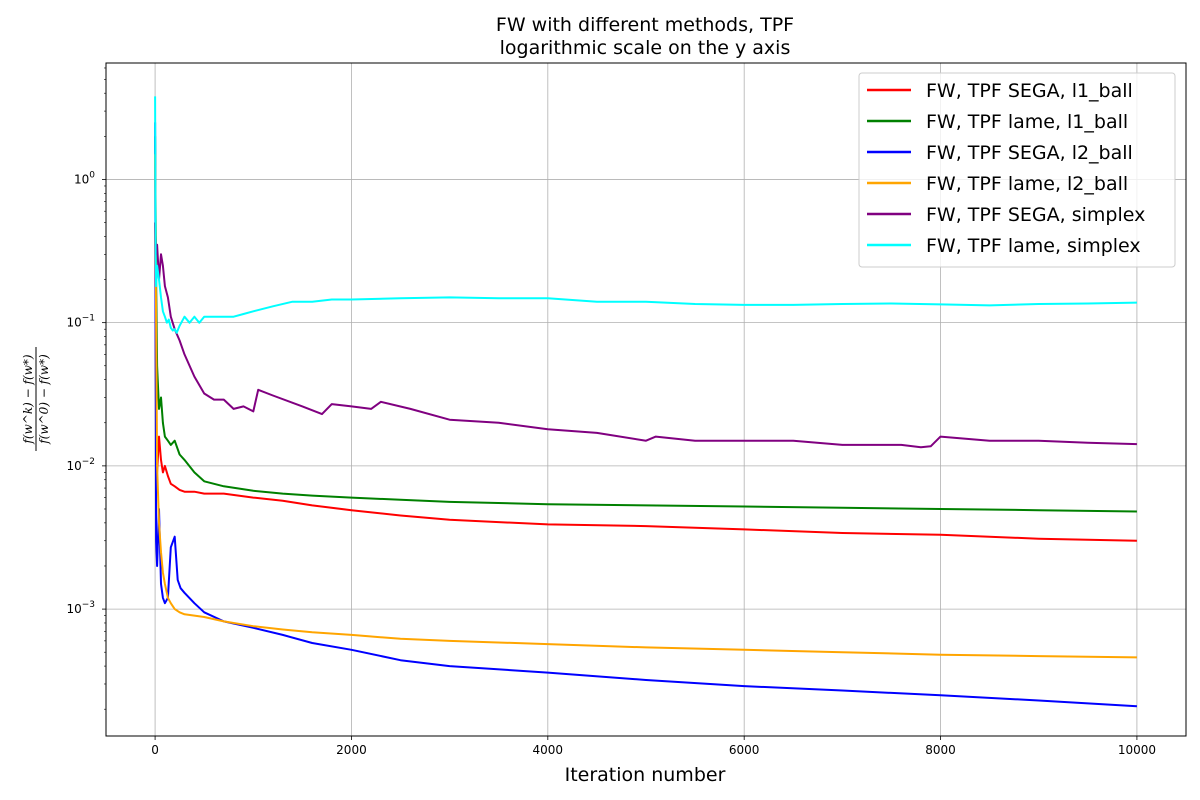 This screenshot has height=800, width=1200. What do you see at coordinates (645, 775) in the screenshot?
I see `x-axis-label: Iteration number` at bounding box center [645, 775].